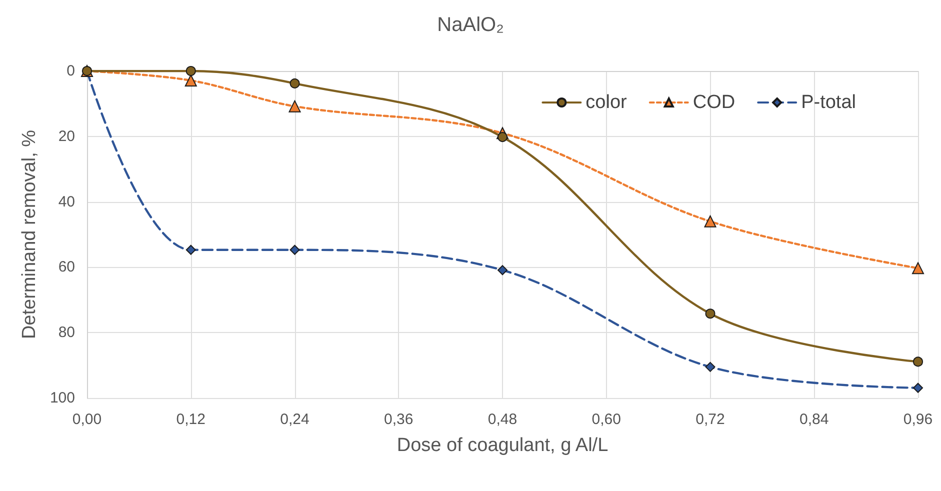  What do you see at coordinates (62, 398) in the screenshot?
I see `y-tick-label: 100` at bounding box center [62, 398].